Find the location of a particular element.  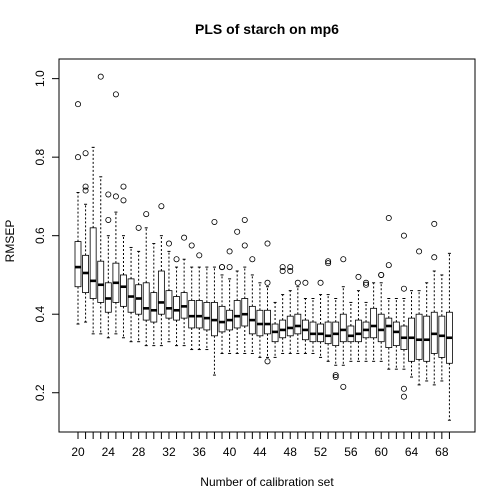

y-tick-label: 0.4 is located at coordinates (40, 314).